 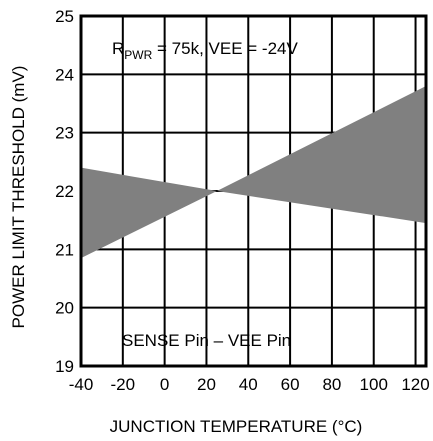 What do you see at coordinates (64, 308) in the screenshot?
I see `y-tick-label: 20` at bounding box center [64, 308].